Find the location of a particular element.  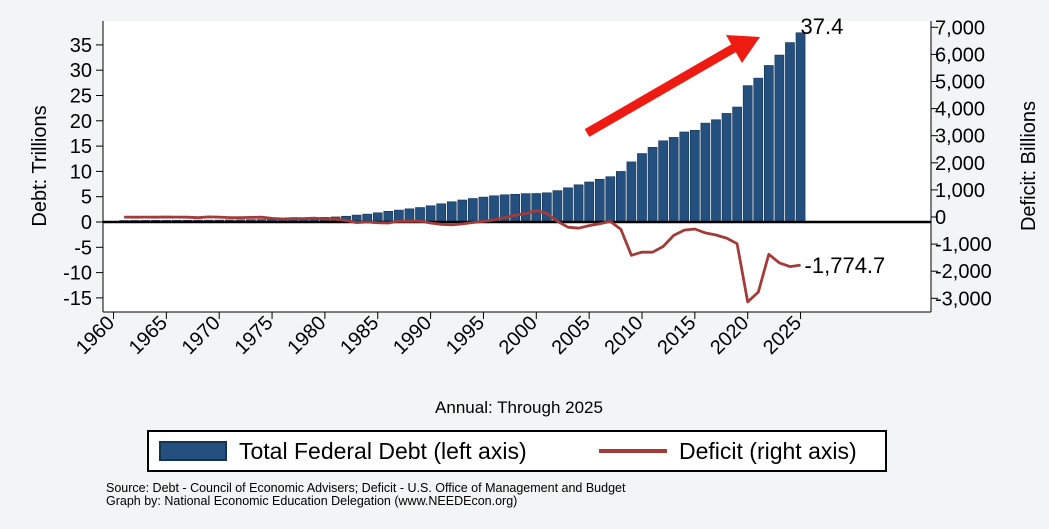

x-tick-label: 1990 is located at coordinates (412, 335).